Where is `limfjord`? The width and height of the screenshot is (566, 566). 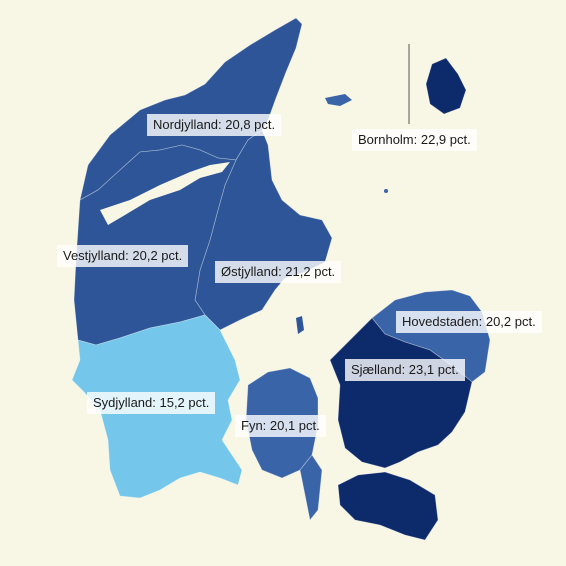
limfjord is located at coordinates (165, 193).